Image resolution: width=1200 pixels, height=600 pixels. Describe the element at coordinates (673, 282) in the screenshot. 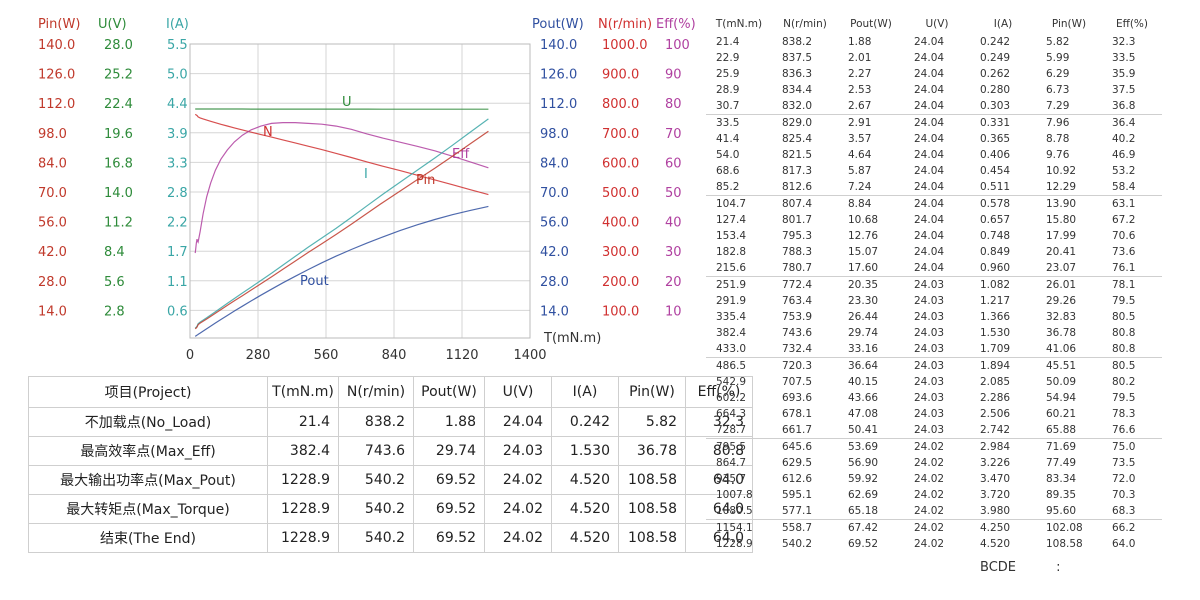

I see `y-tick-label: 20` at that location.